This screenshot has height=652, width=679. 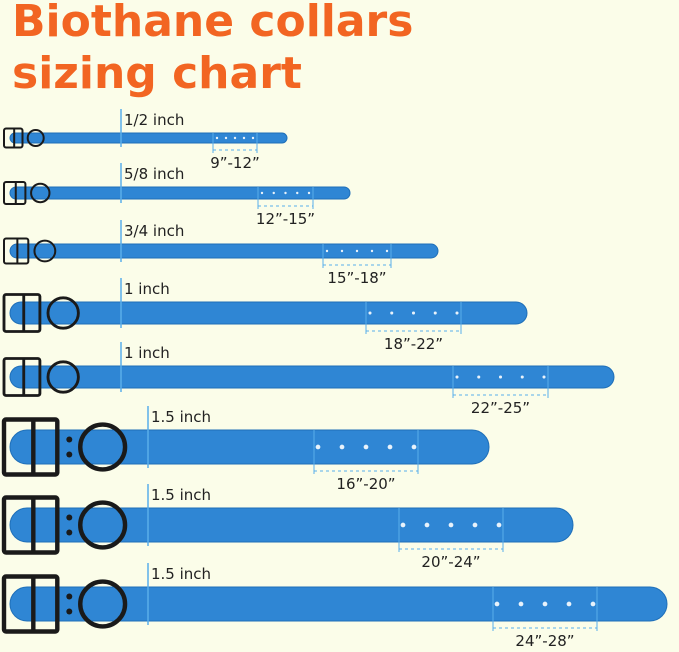 I want to click on size-range: 16”-20”, so click(x=365, y=484).